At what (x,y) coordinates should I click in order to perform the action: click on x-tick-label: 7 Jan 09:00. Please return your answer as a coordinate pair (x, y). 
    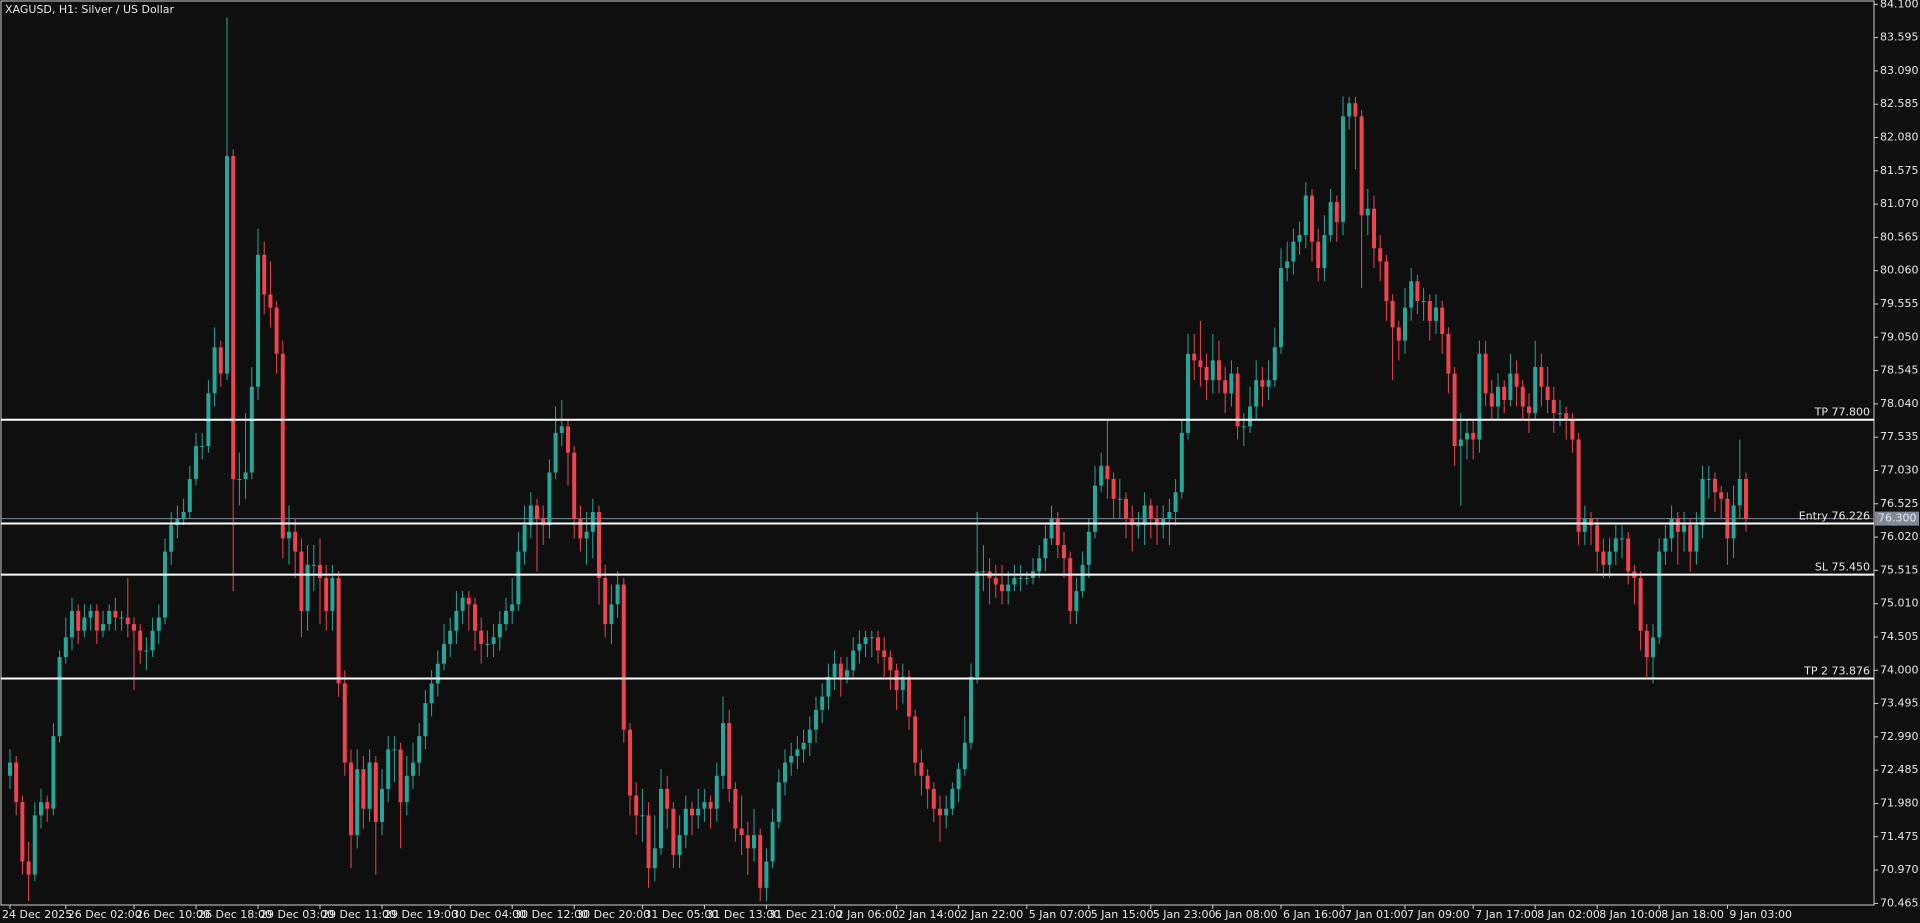
    Looking at the image, I should click on (1438, 914).